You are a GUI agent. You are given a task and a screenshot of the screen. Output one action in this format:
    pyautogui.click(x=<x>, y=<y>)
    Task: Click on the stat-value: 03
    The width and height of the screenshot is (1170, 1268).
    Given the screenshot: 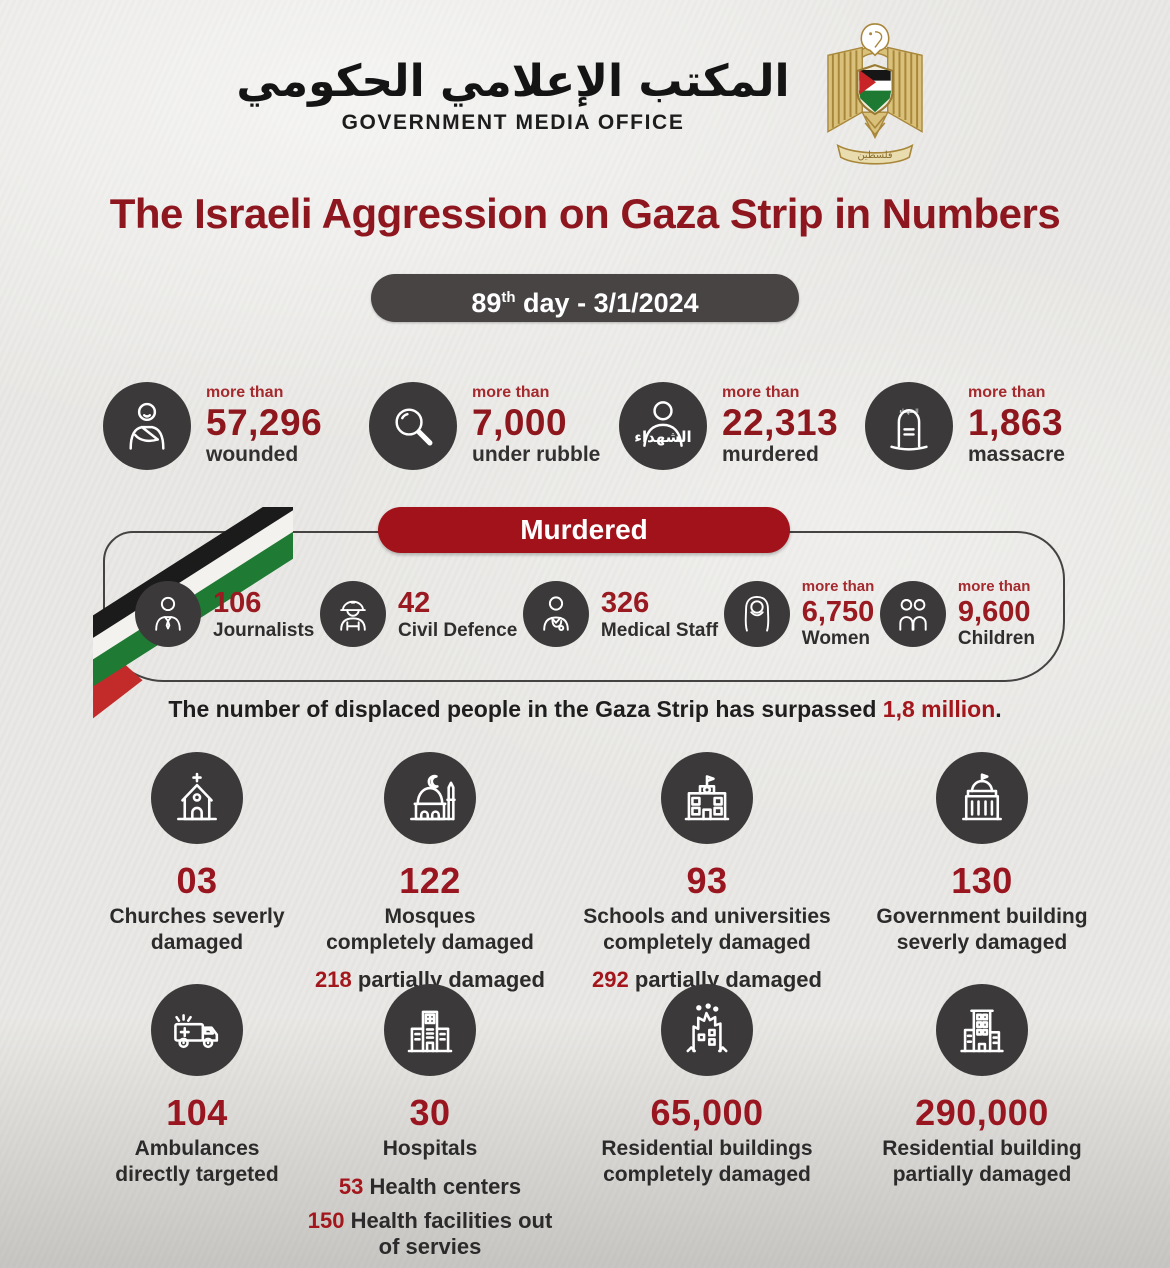 What is the action you would take?
    pyautogui.click(x=197, y=880)
    